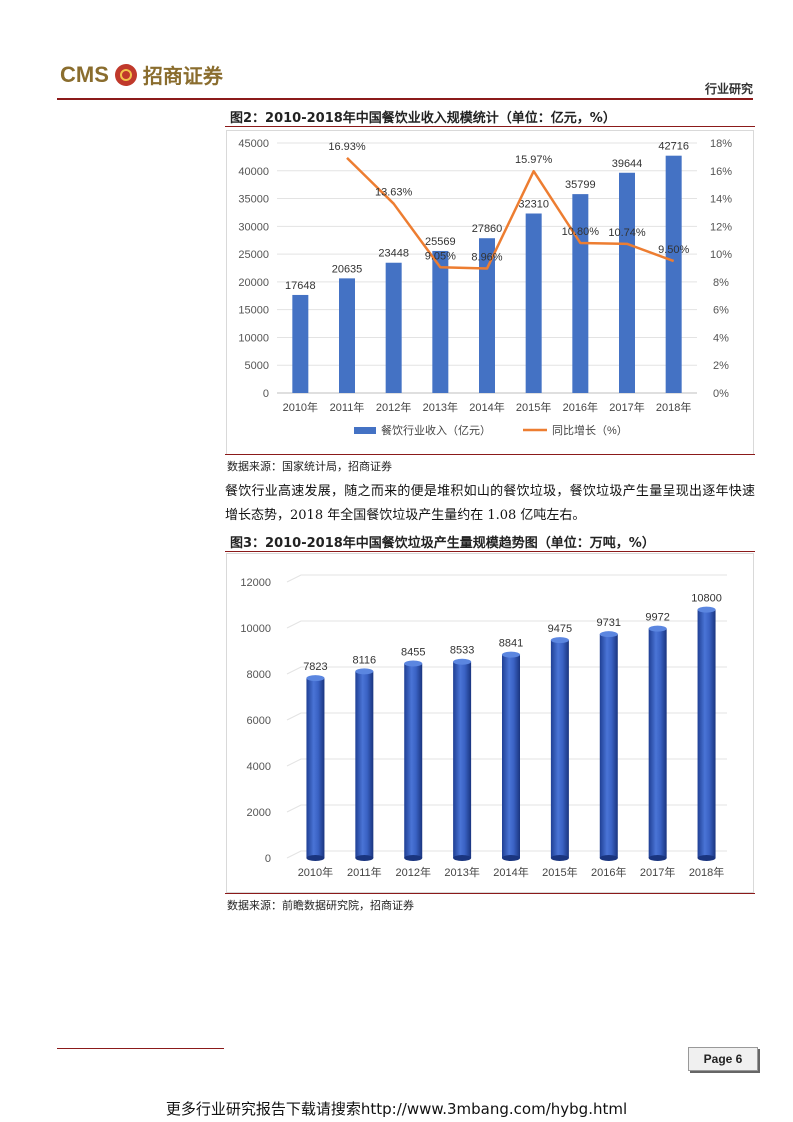  I want to click on right-axis-tick-label: 14%, so click(721, 200).